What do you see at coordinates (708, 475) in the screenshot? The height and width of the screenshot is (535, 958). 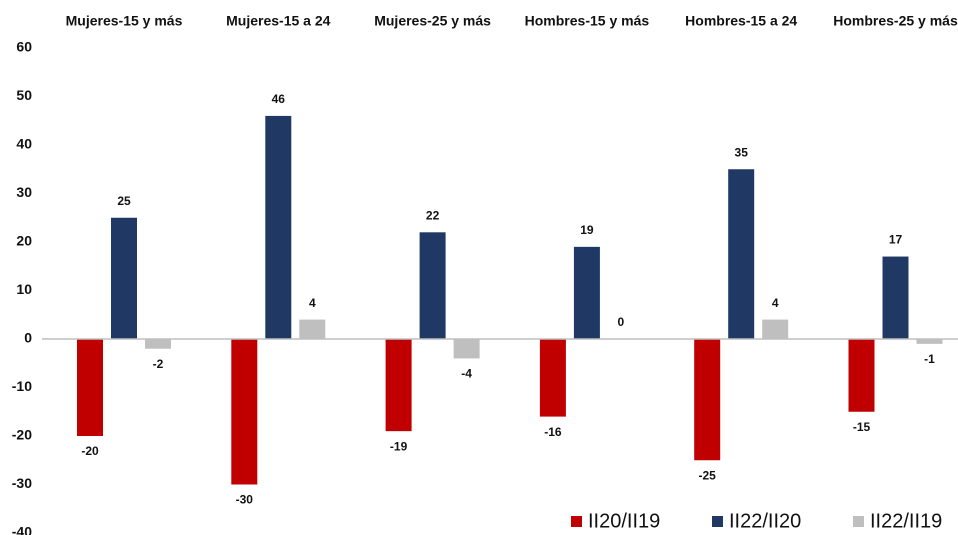 I see `value-label: -25` at bounding box center [708, 475].